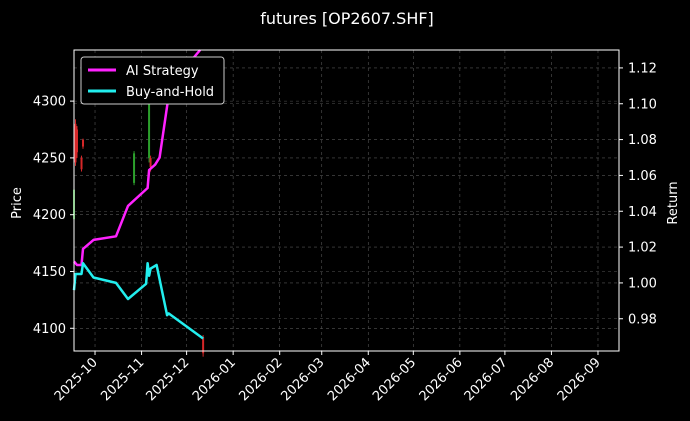 Image resolution: width=690 pixels, height=421 pixels. Describe the element at coordinates (49, 102) in the screenshot. I see `y-tick-label: 4300` at that location.